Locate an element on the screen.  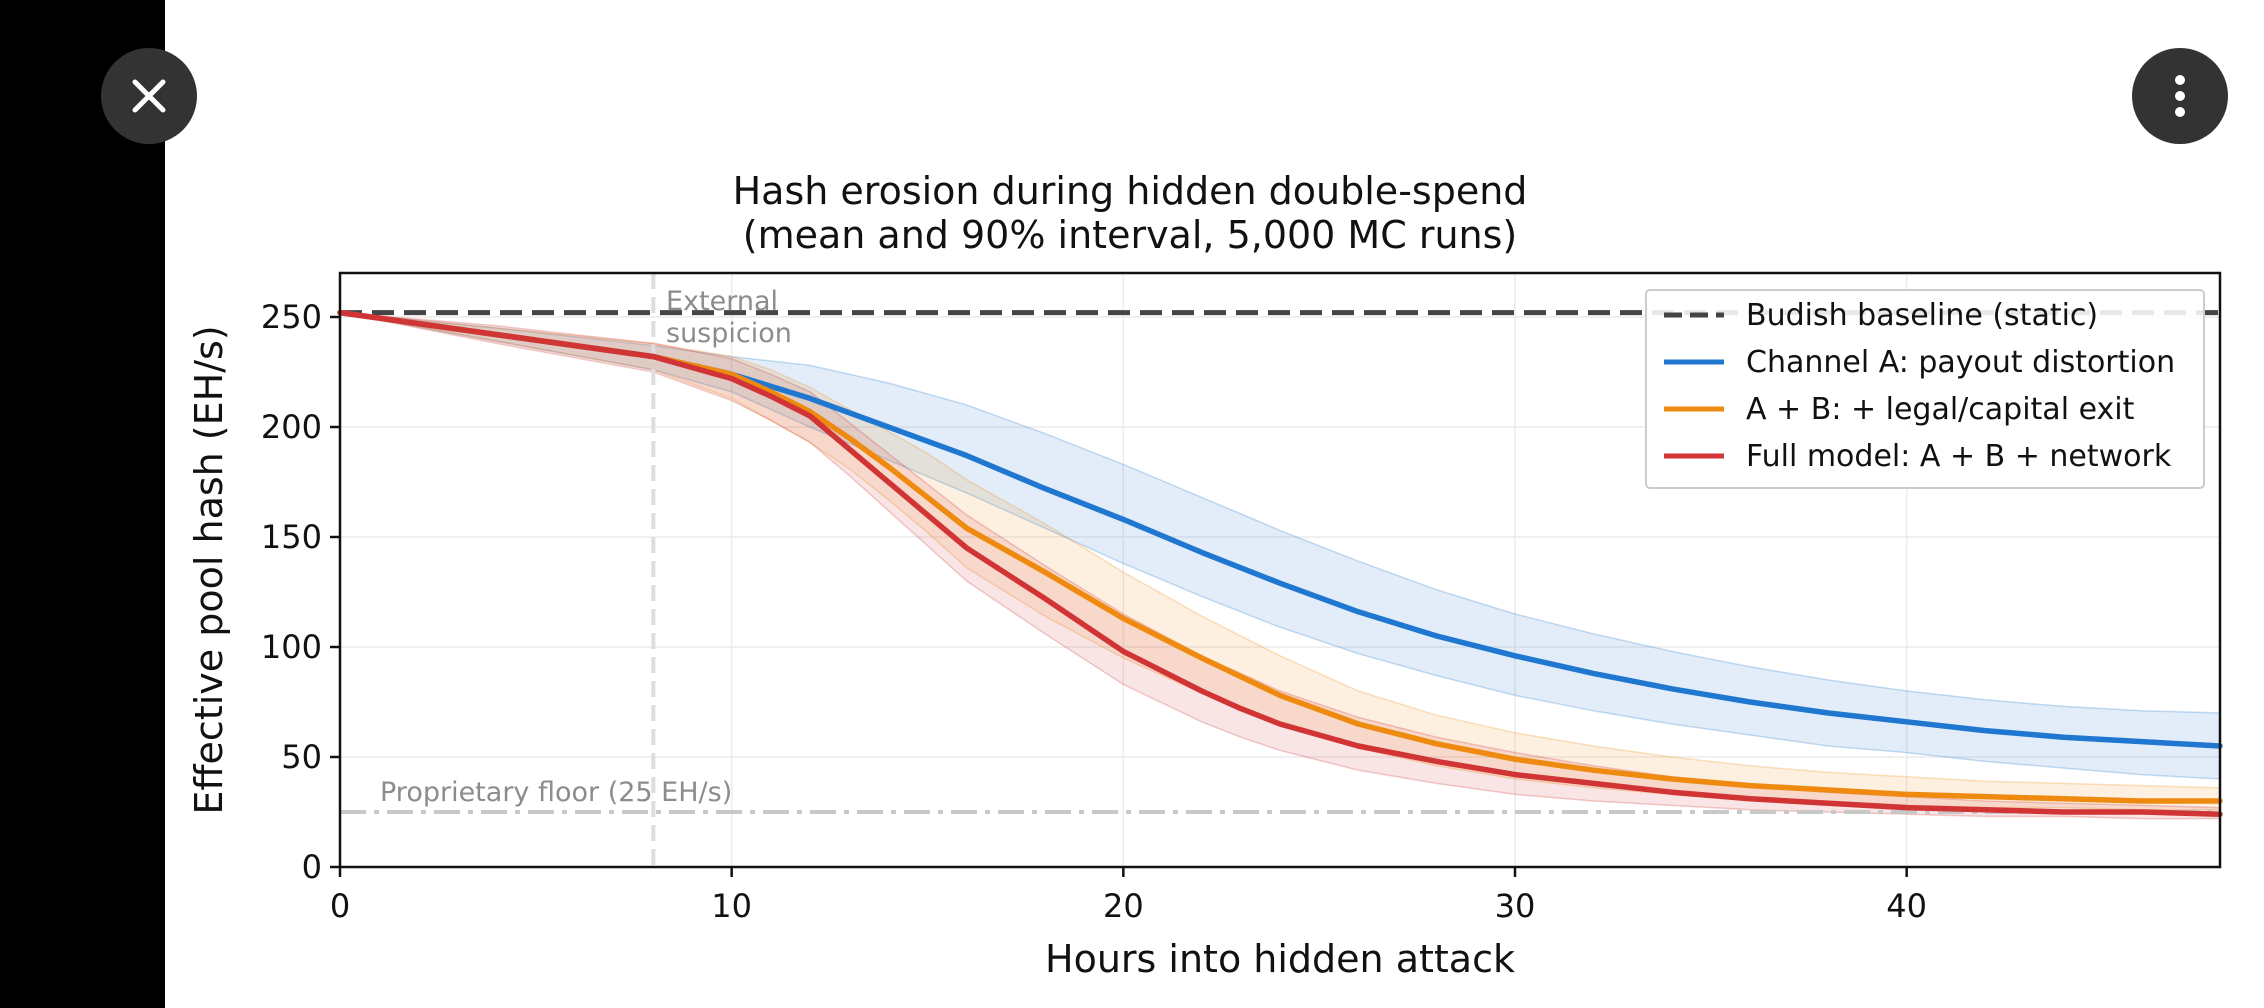
legend-label-channel-a: Channel A: payout distortion is located at coordinates (1960, 362).